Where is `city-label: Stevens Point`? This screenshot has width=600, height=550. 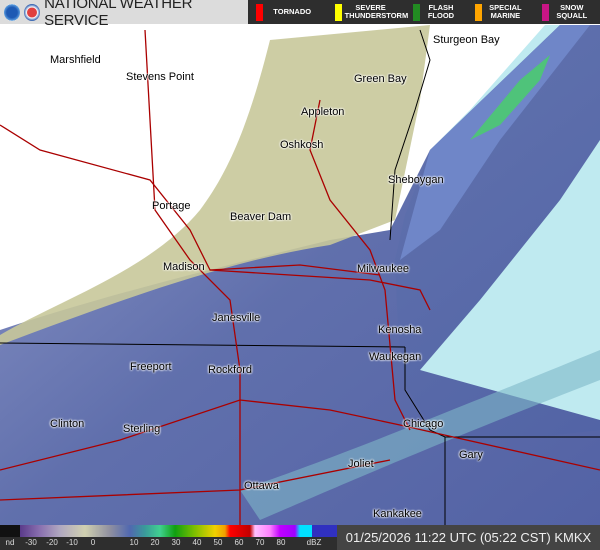
city-label: Stevens Point is located at coordinates (160, 77).